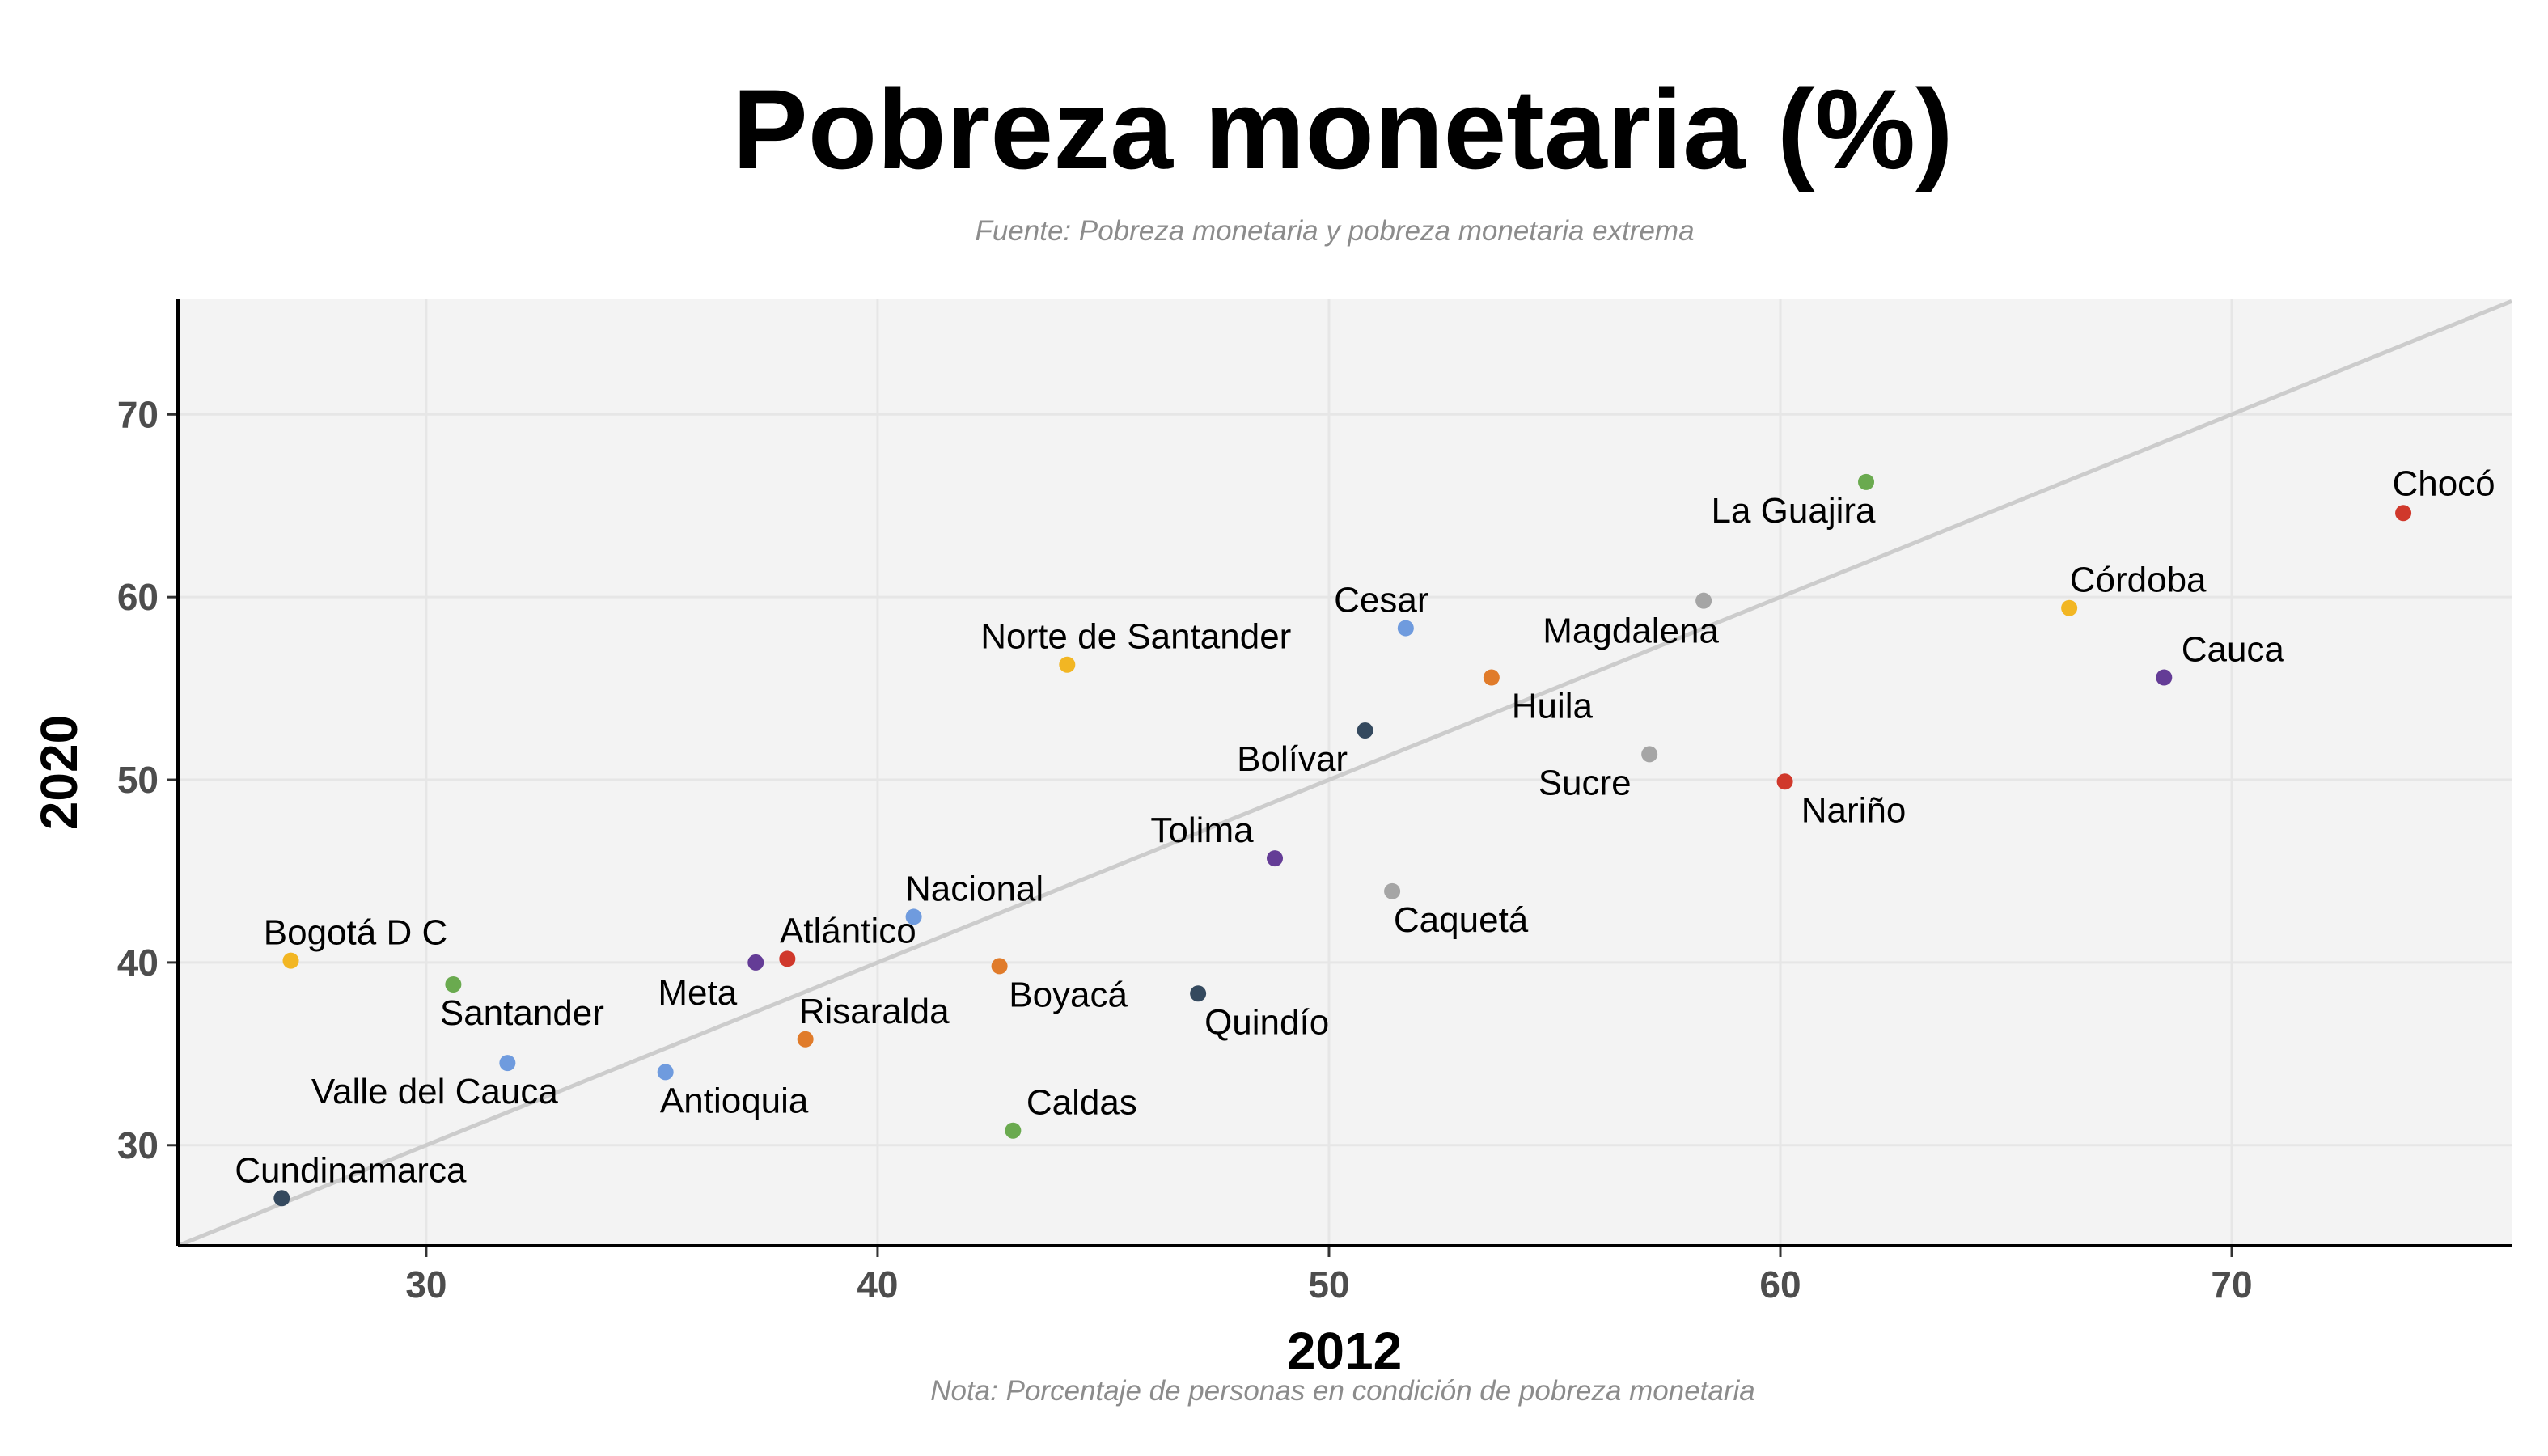  Describe the element at coordinates (1344, 1351) in the screenshot. I see `x-axis-label: 2012` at that location.